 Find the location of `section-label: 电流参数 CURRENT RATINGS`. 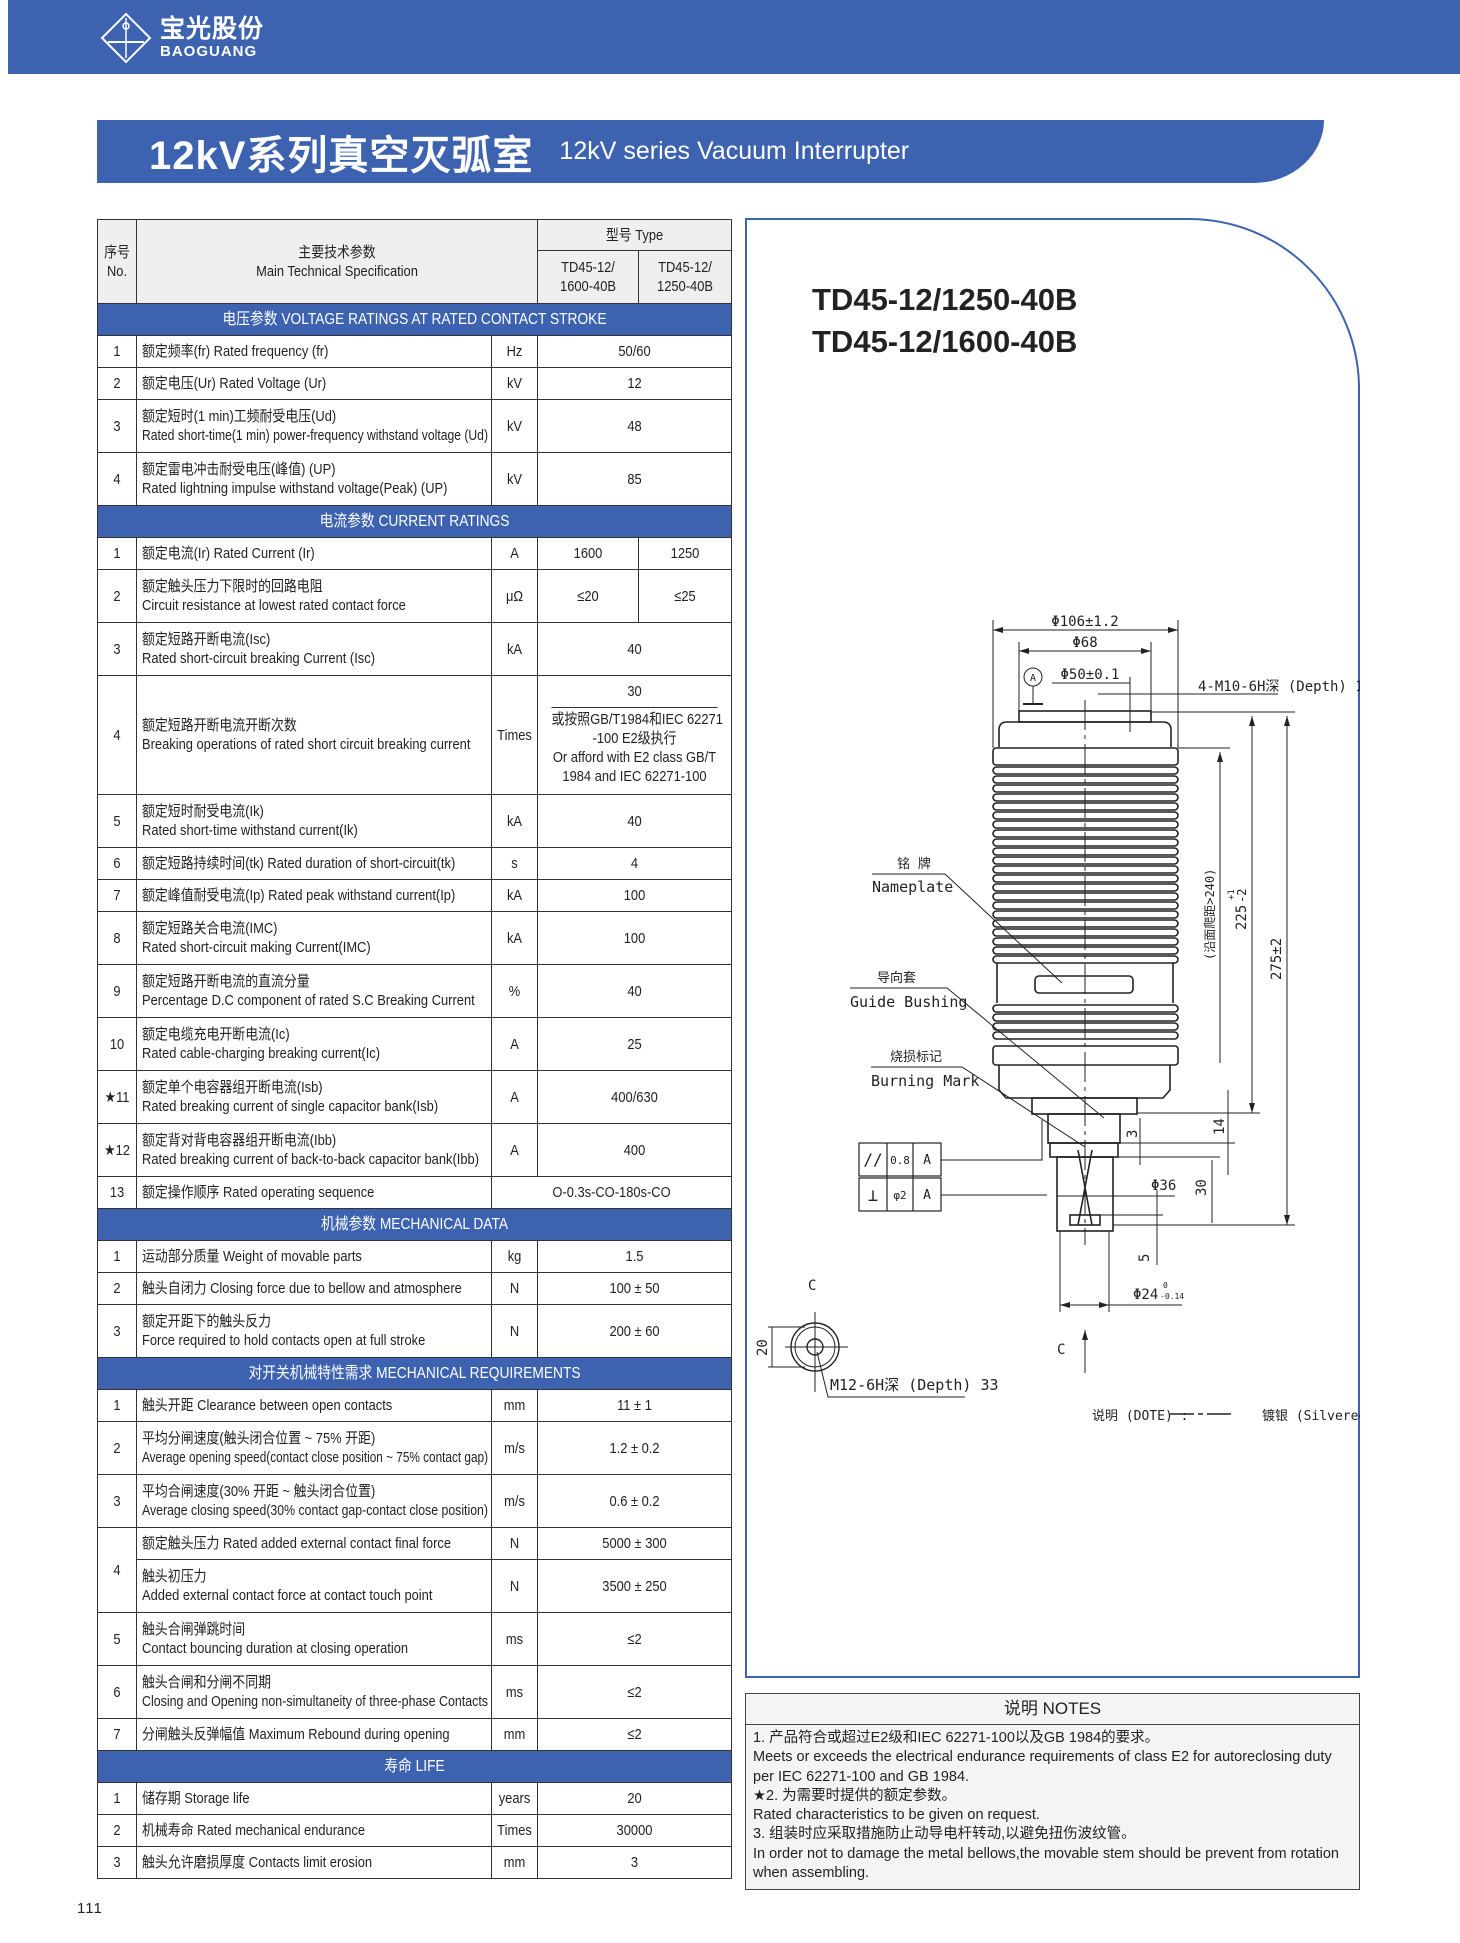

section-label: 电流参数 CURRENT RATINGS is located at coordinates (414, 521).